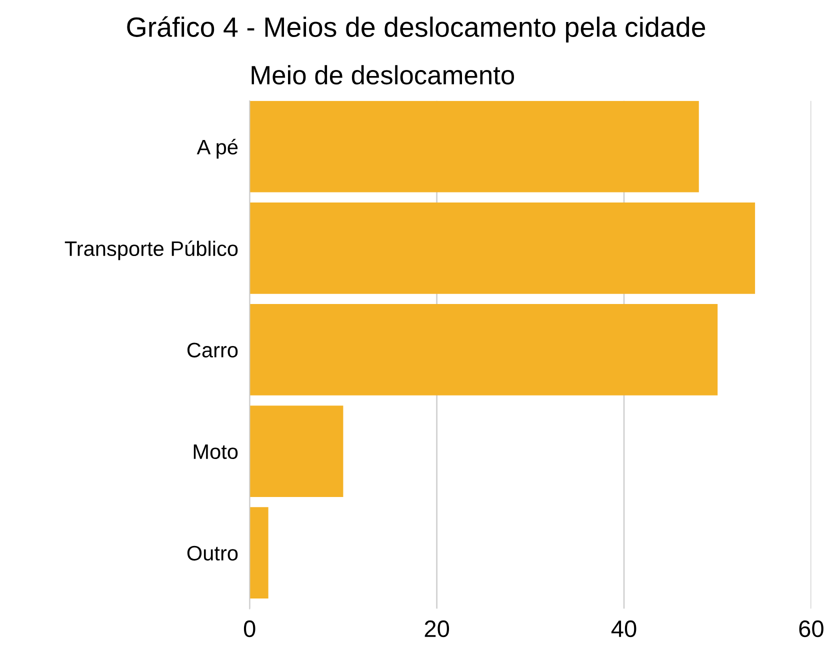 This screenshot has height=651, width=832. I want to click on x-tick-label: 20, so click(437, 629).